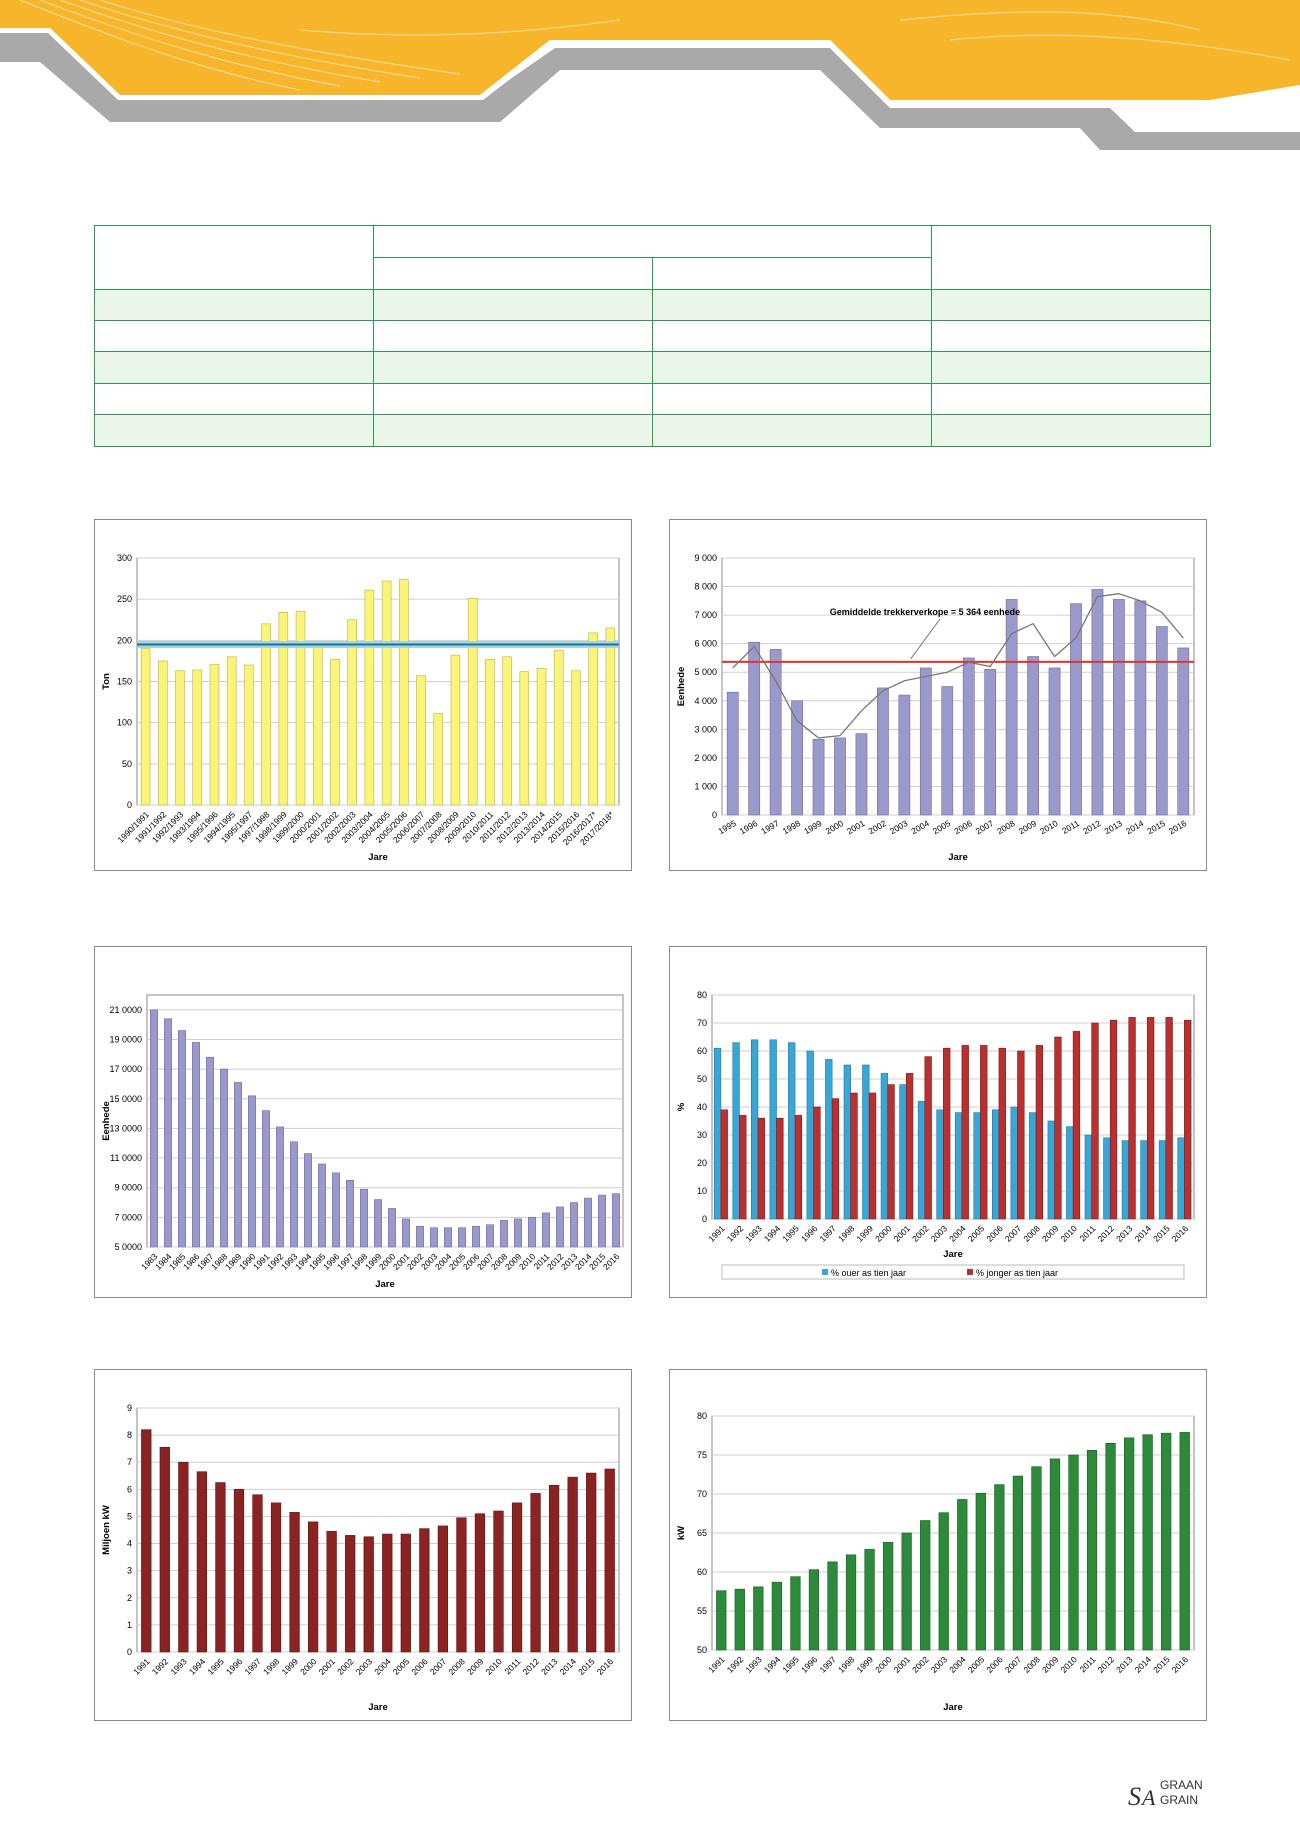 This screenshot has height=1839, width=1300. What do you see at coordinates (846, 1664) in the screenshot?
I see `x-tick-label: 1998` at bounding box center [846, 1664].